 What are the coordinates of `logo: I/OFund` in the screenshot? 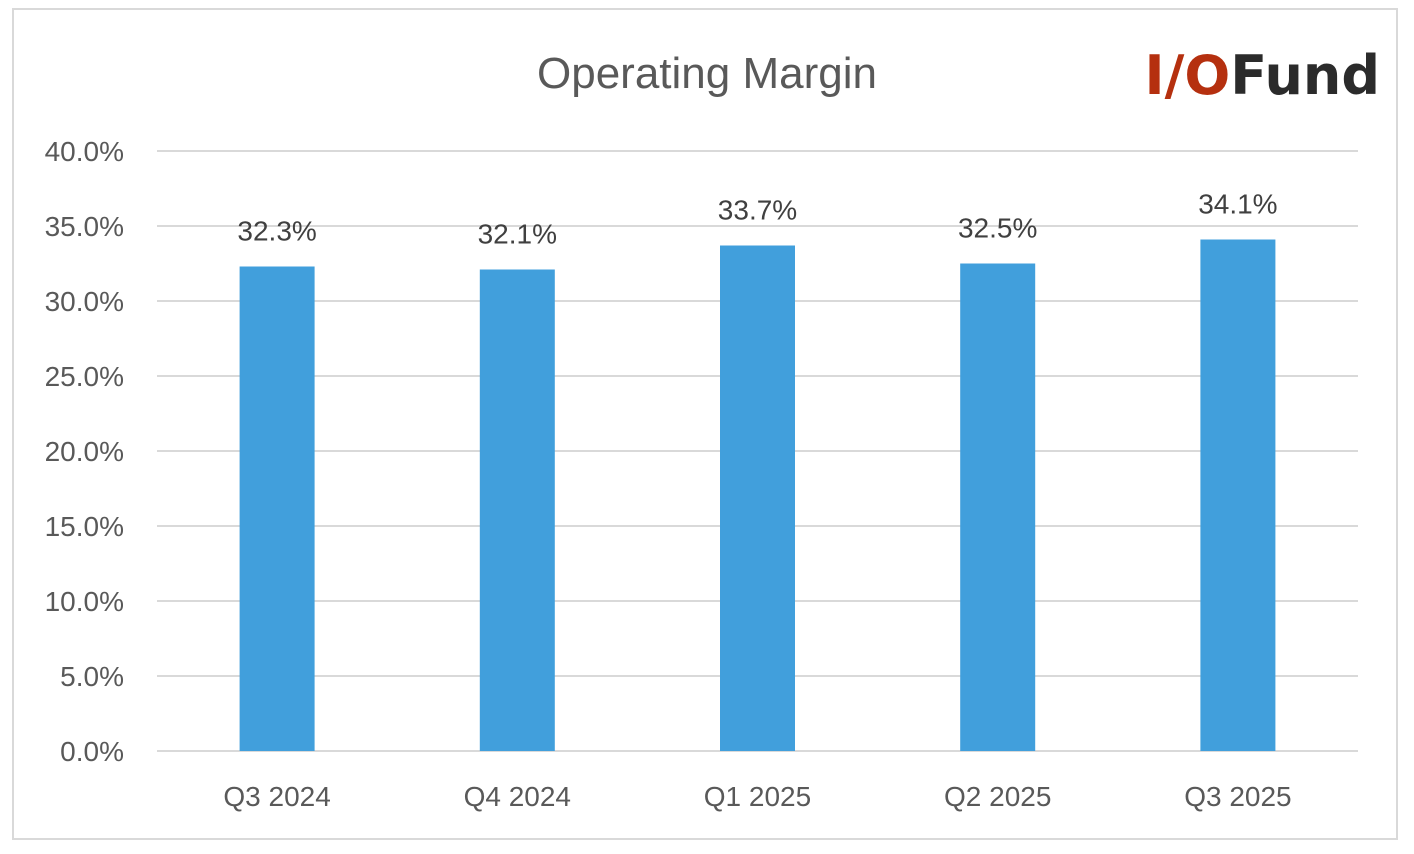 It's located at (1262, 75).